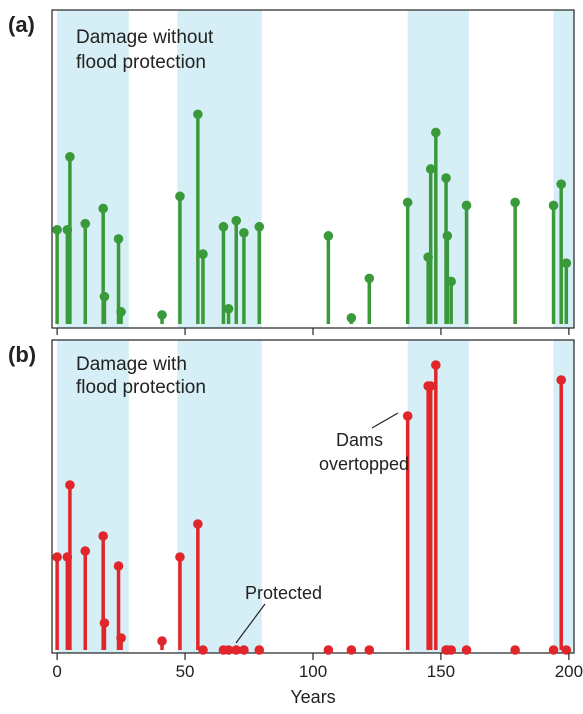  What do you see at coordinates (385, 420) in the screenshot?
I see `annotation-dams-leader` at bounding box center [385, 420].